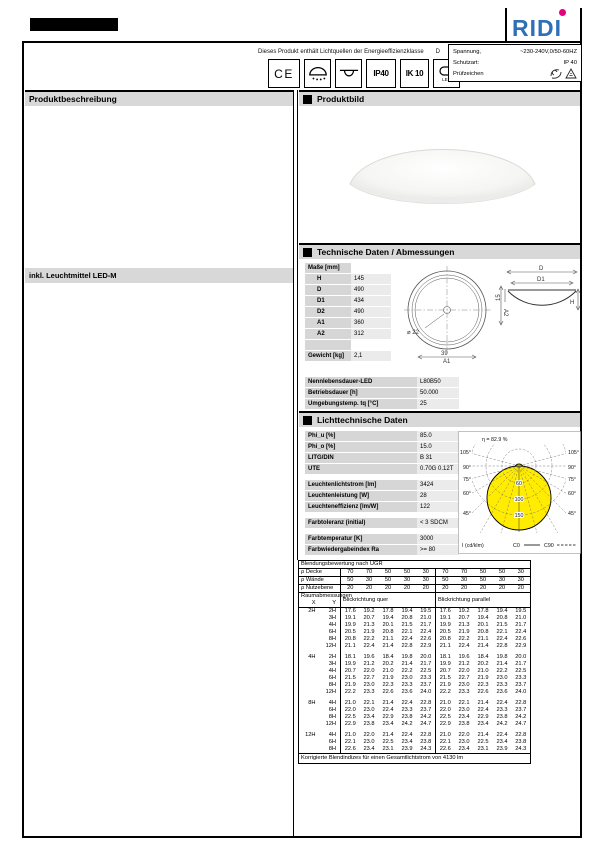 The image size is (601, 850). Describe the element at coordinates (519, 484) in the screenshot. I see `ring-label: 60` at that location.